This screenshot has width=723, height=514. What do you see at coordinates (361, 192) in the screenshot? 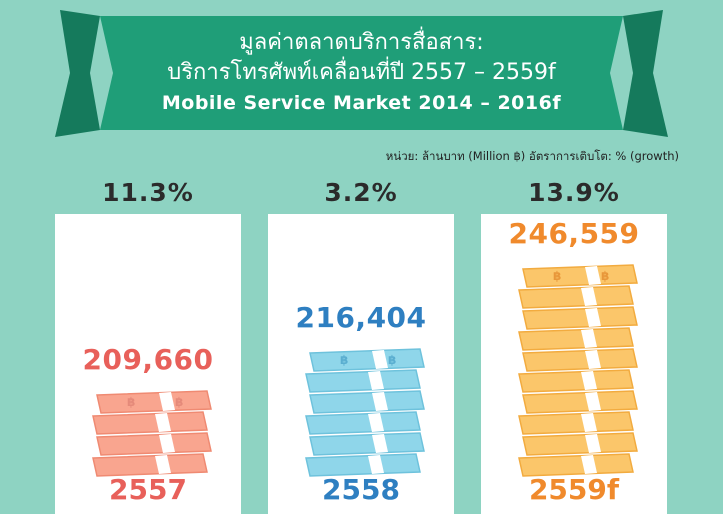
I see `growth-label-2558: 3.2%` at bounding box center [361, 192].